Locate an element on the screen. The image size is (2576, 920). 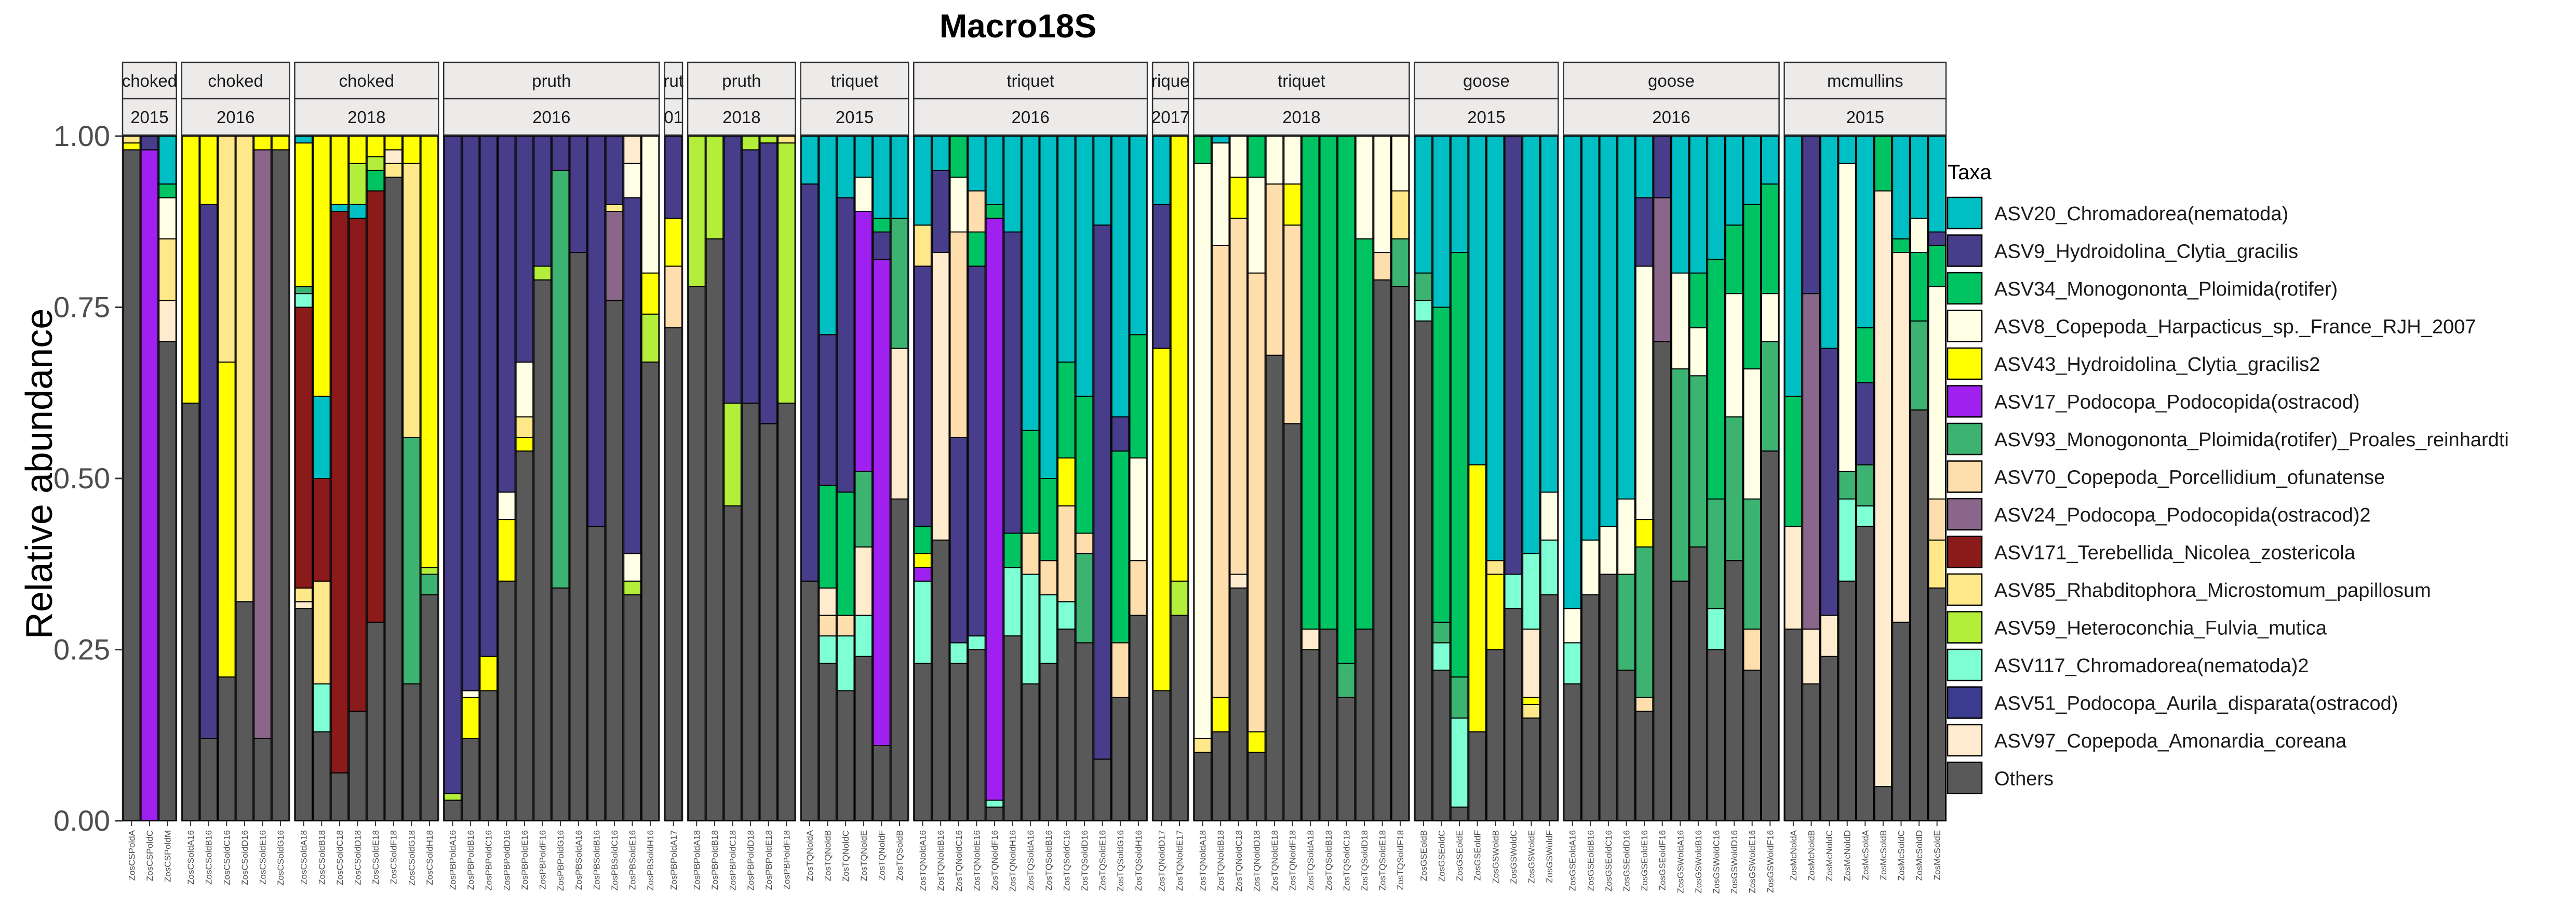
legend-item: ASV70_Copepoda_Porcellidium_ofunatense is located at coordinates (2166, 476).